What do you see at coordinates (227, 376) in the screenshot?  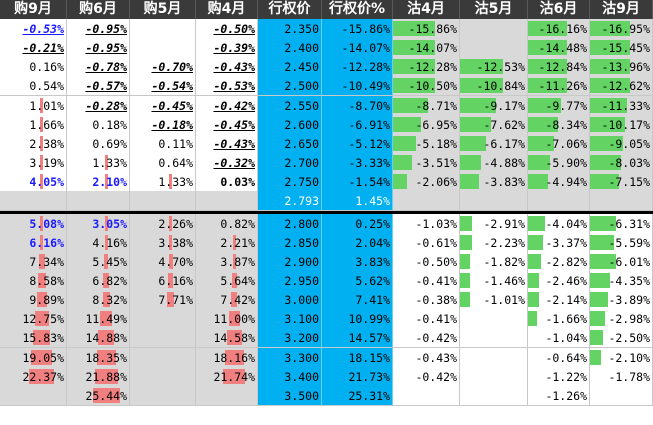 I see `cell-call-apr: 21.74%` at bounding box center [227, 376].